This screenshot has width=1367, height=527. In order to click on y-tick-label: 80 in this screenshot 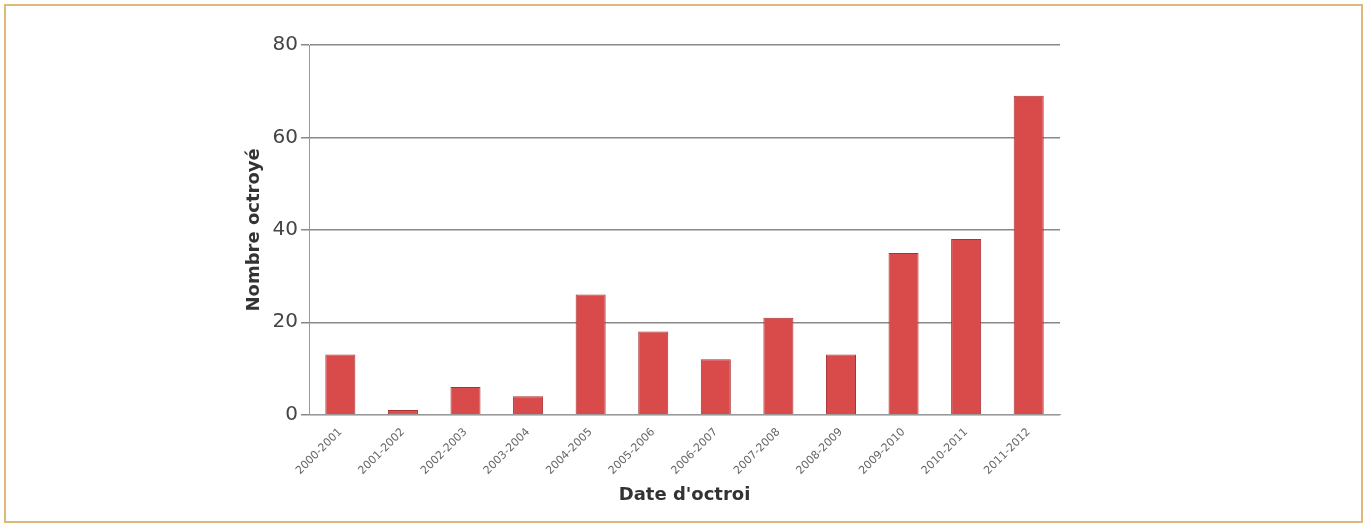, I will do `click(285, 43)`.